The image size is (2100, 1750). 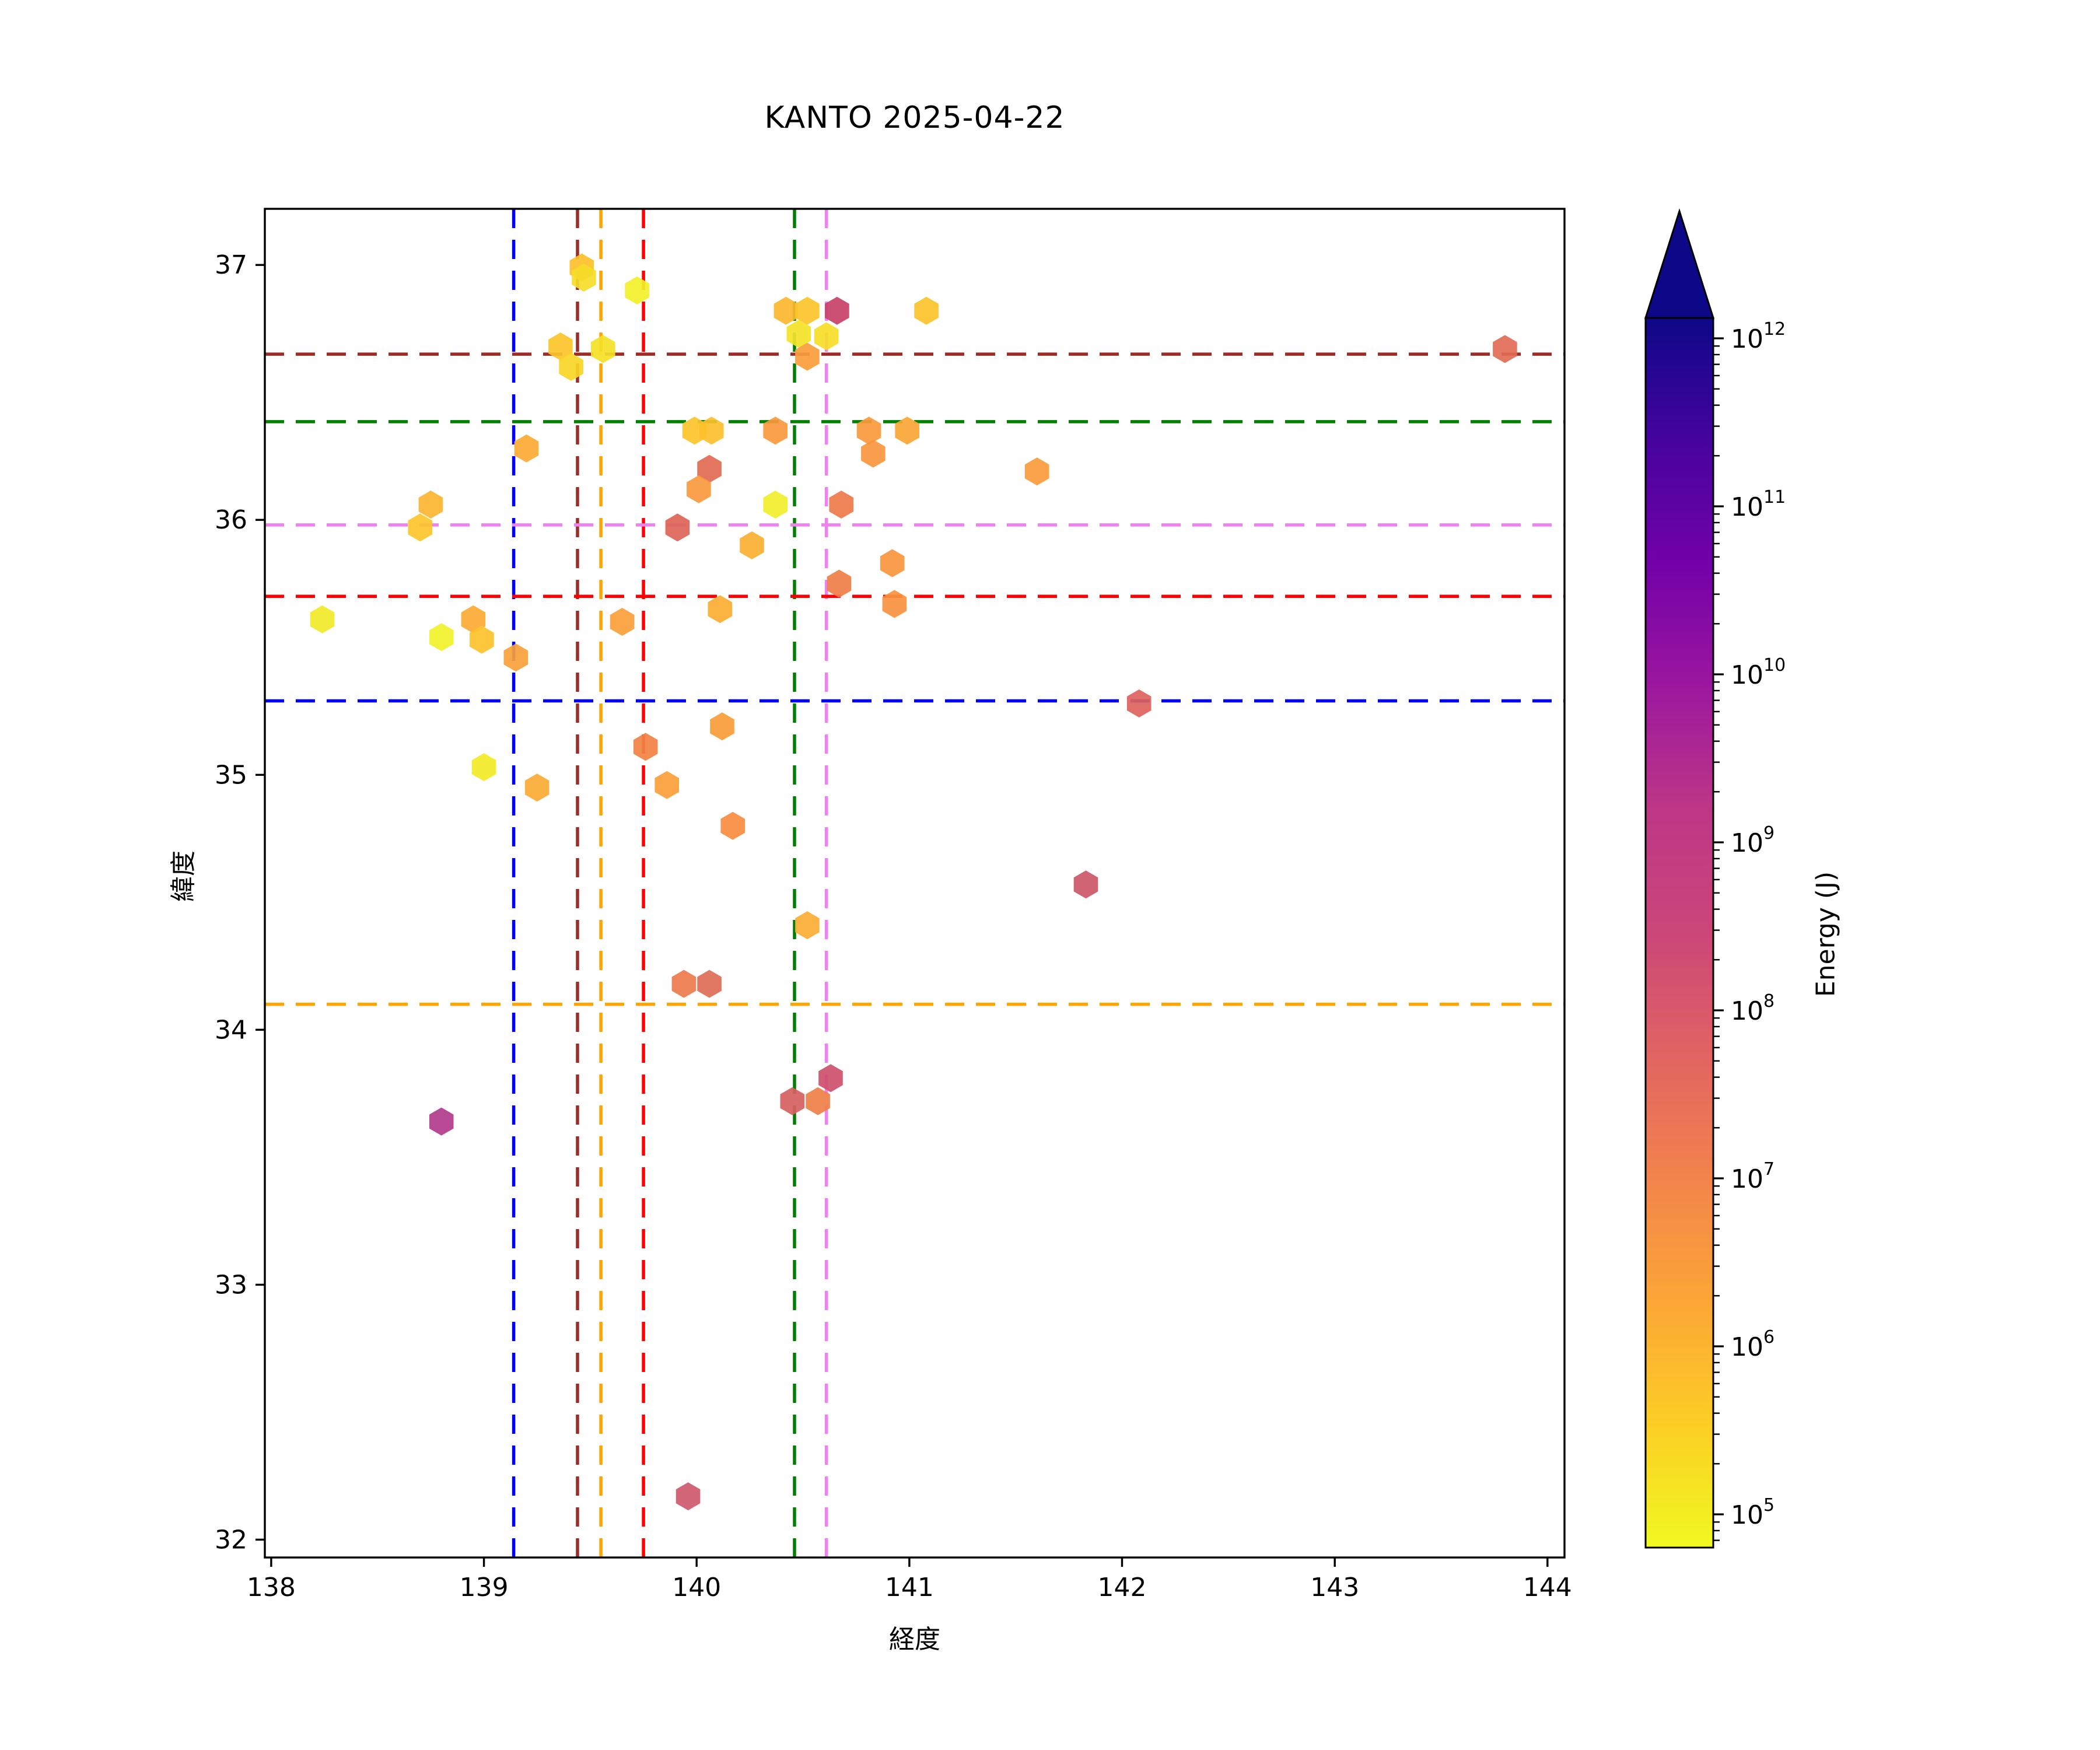 I want to click on x-tick-label: 142, so click(x=1122, y=1587).